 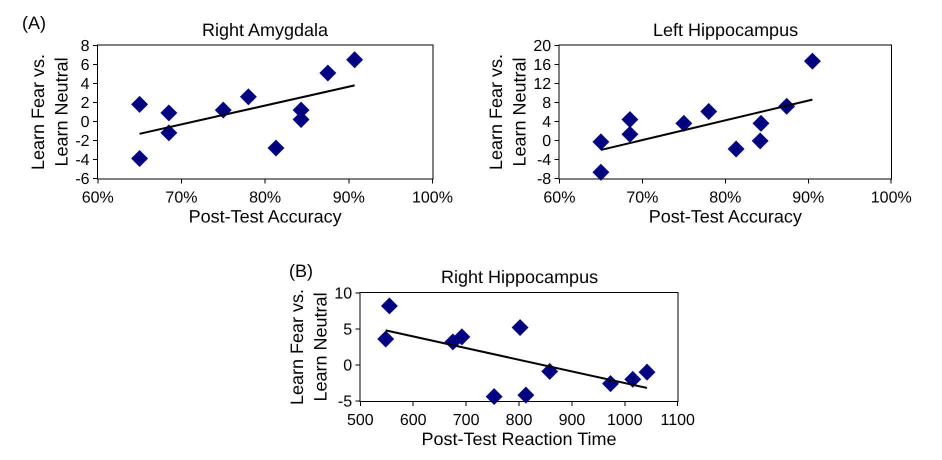 What do you see at coordinates (519, 421) in the screenshot?
I see `x-tick-label: 800` at bounding box center [519, 421].